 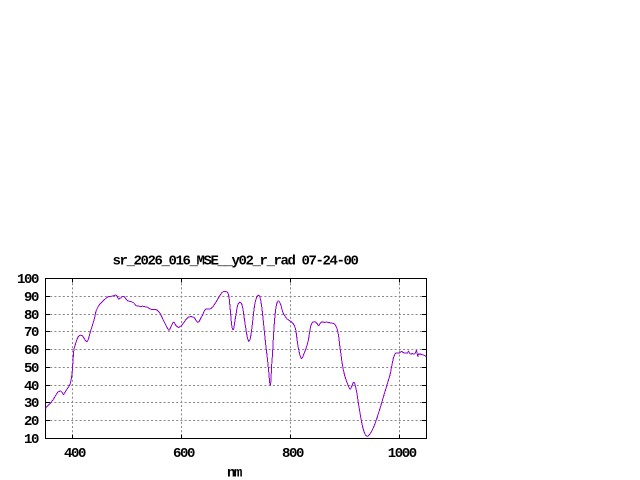 I want to click on svg-text: 40, so click(x=31, y=387).